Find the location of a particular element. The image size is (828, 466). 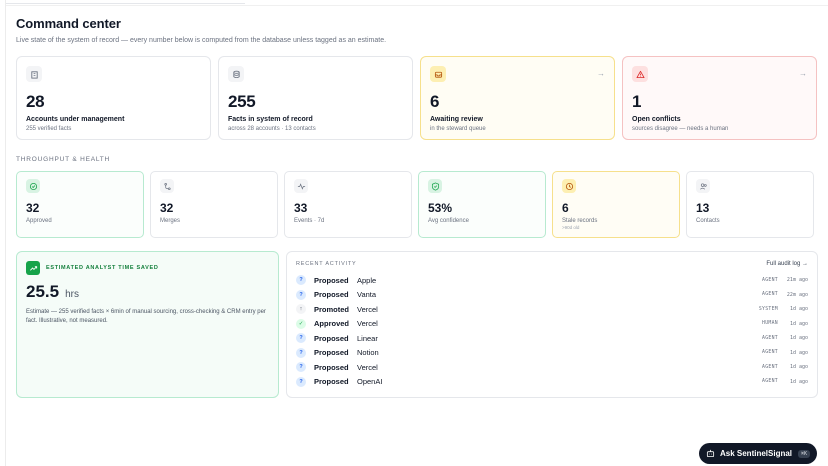

clock-icon is located at coordinates (569, 186).